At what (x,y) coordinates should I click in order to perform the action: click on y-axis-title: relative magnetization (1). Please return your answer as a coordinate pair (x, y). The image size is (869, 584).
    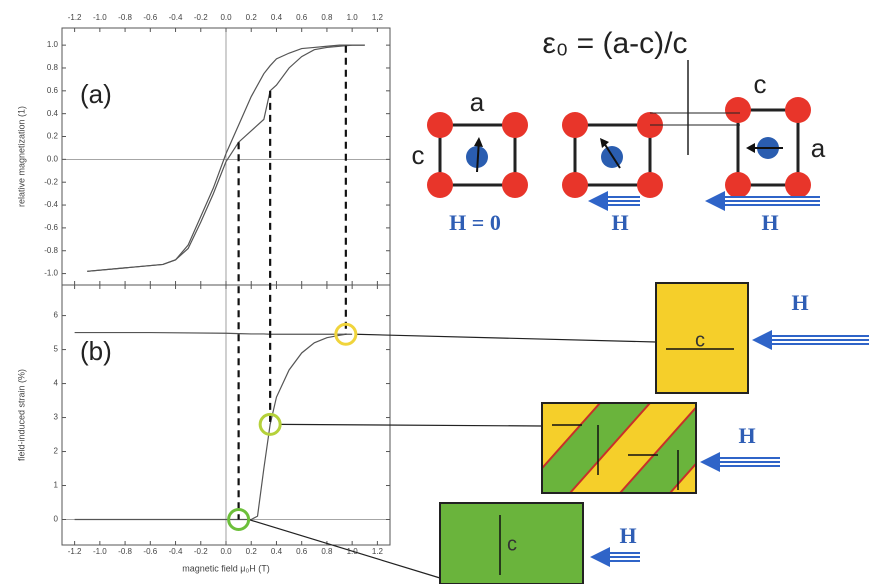
    Looking at the image, I should click on (21, 156).